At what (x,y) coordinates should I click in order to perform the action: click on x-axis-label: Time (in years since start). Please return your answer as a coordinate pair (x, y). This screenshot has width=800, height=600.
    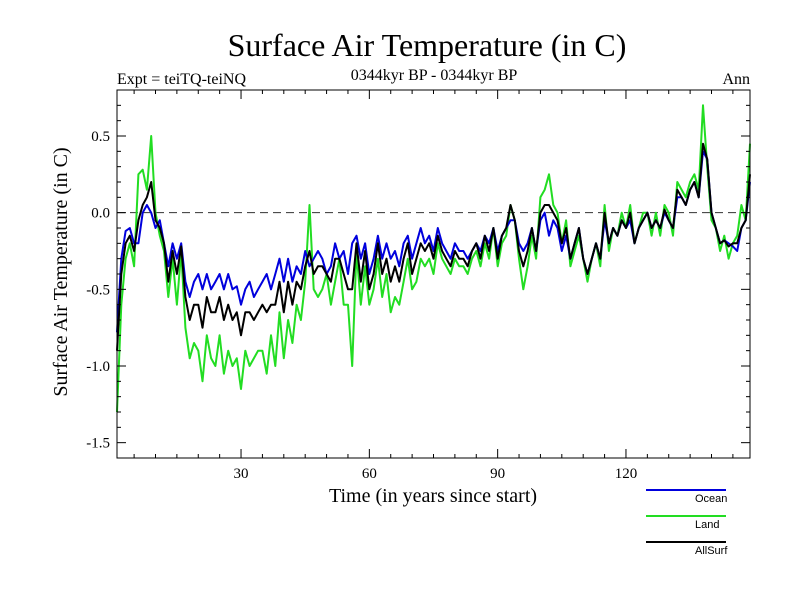
    Looking at the image, I should click on (433, 496).